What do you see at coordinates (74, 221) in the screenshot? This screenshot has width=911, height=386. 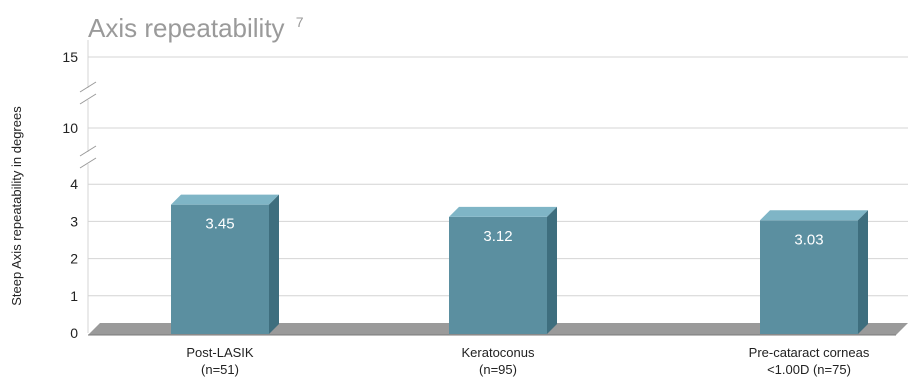 I see `y-tick-label: 3` at bounding box center [74, 221].